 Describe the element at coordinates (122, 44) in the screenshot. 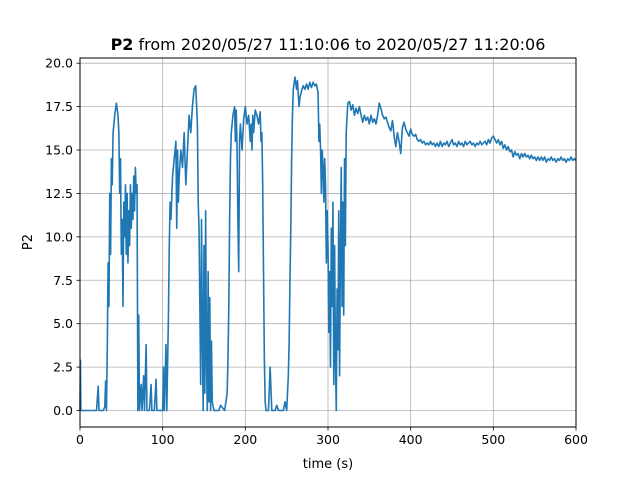

I see `title-bold-part: P2` at that location.